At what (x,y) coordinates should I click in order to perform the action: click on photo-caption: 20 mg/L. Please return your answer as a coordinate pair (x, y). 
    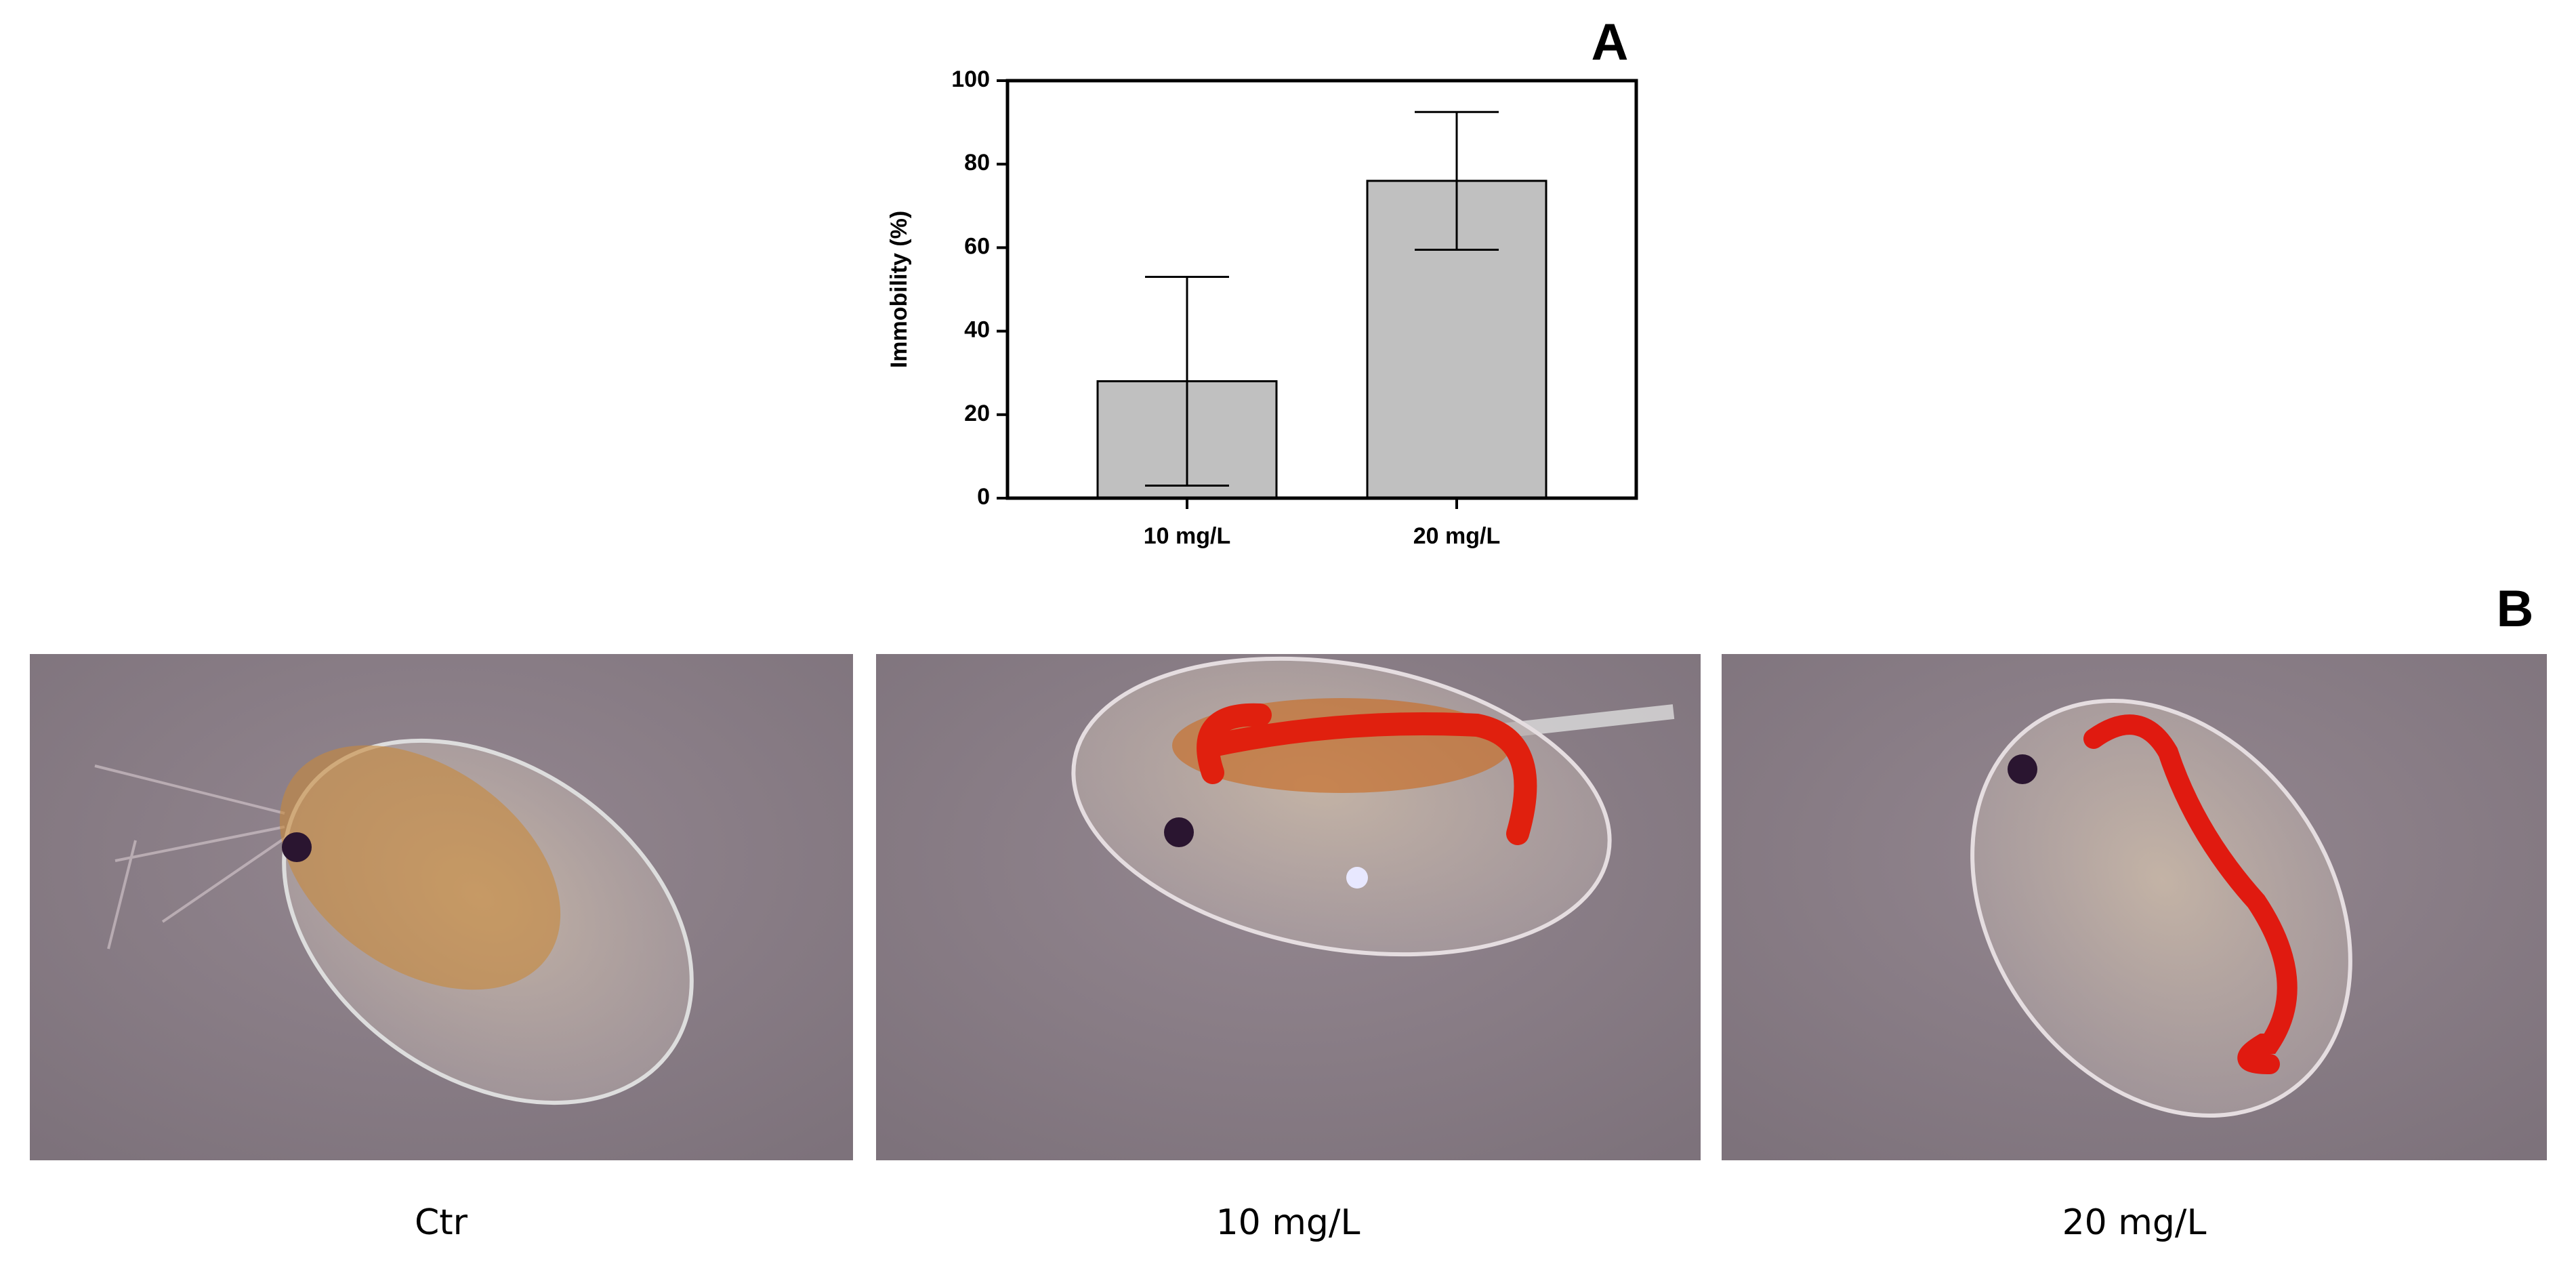
    Looking at the image, I should click on (2134, 1222).